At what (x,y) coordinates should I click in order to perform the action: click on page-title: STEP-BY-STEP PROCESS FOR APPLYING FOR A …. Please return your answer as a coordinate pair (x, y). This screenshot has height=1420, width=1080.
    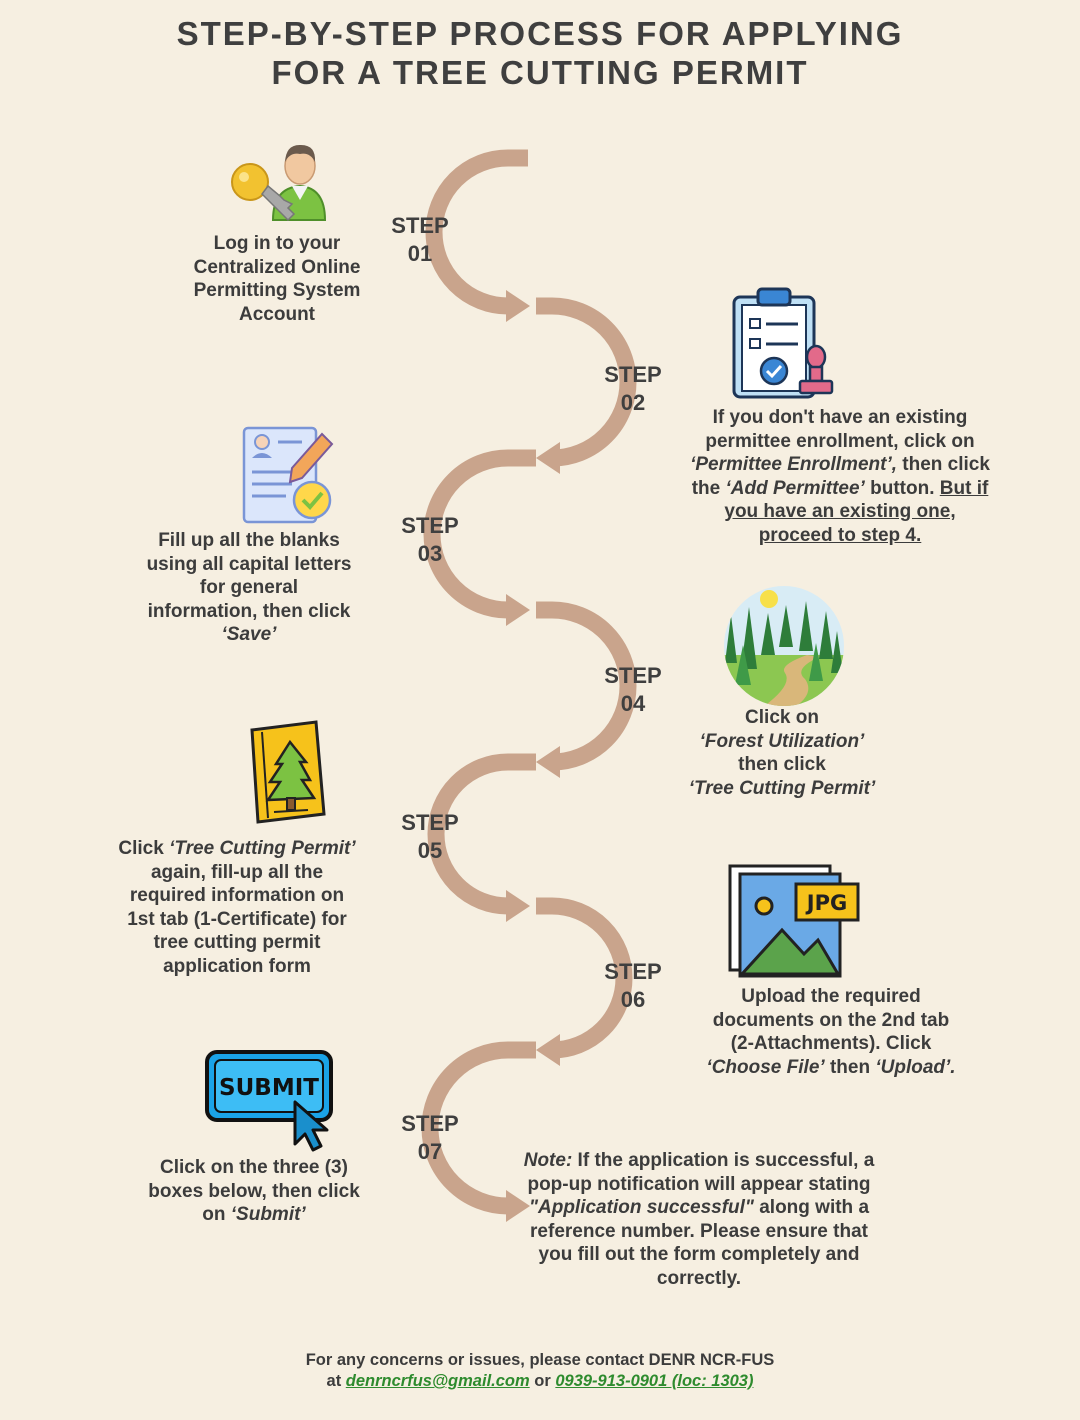
    Looking at the image, I should click on (540, 53).